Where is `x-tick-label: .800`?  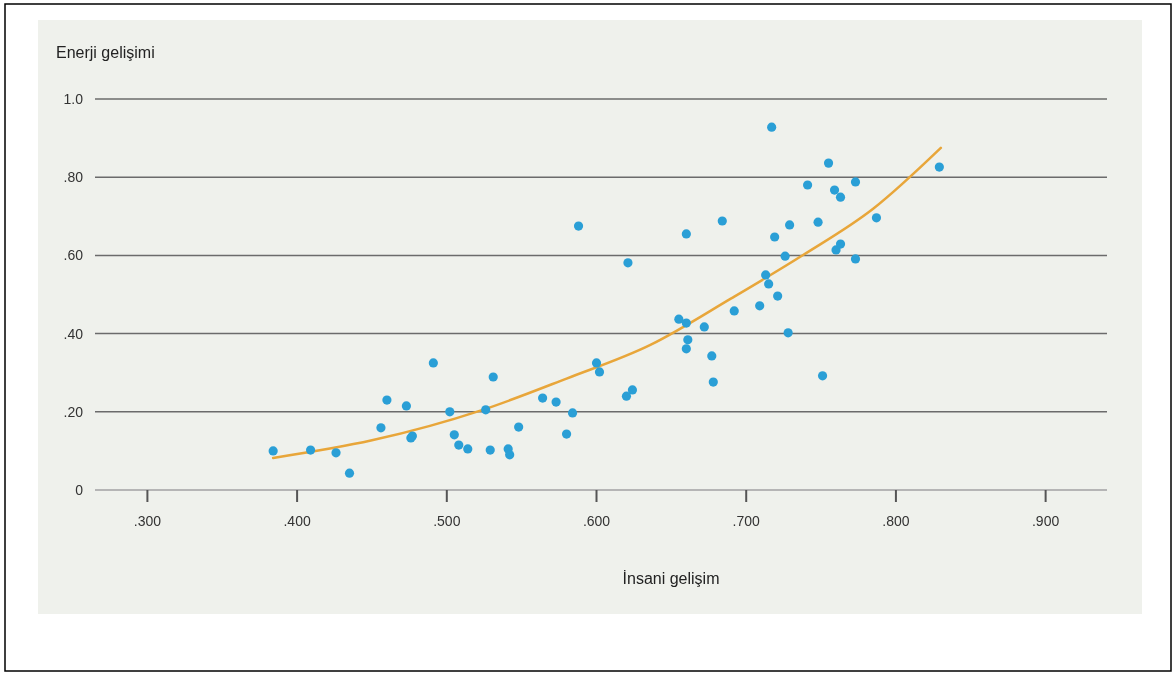 x-tick-label: .800 is located at coordinates (896, 521).